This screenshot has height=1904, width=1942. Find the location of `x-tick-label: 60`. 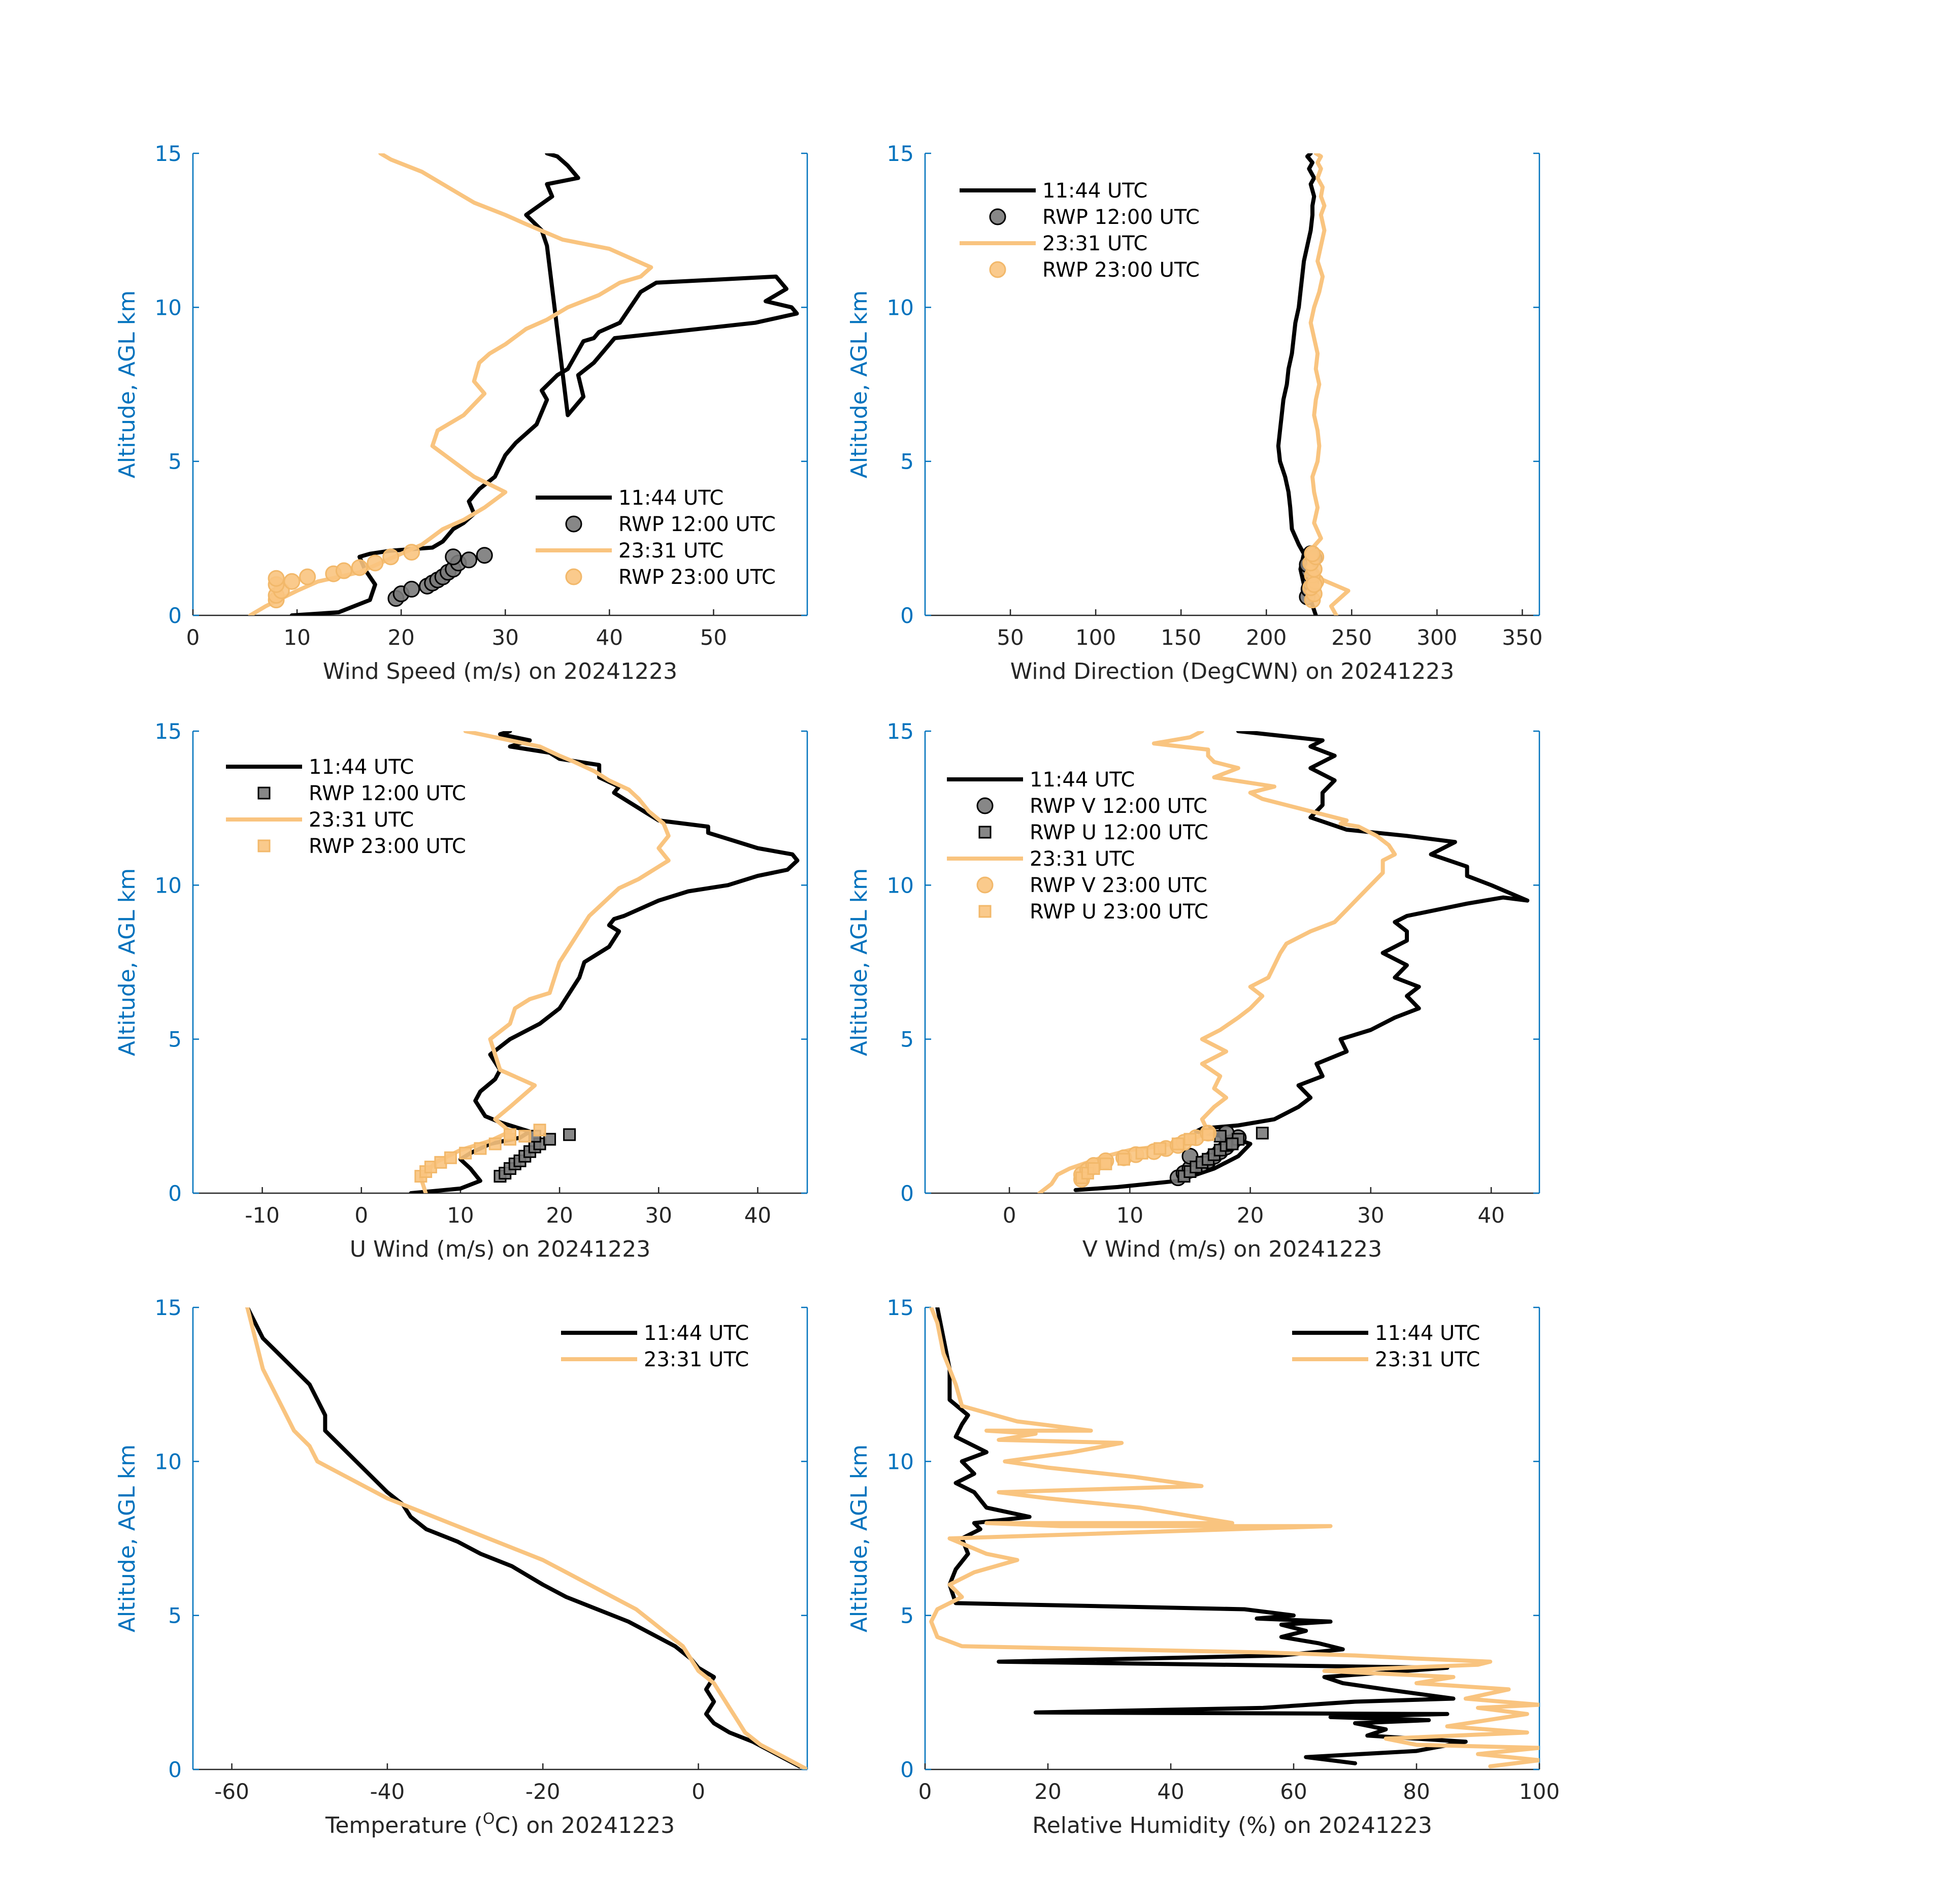

x-tick-label: 60 is located at coordinates (1293, 1792).